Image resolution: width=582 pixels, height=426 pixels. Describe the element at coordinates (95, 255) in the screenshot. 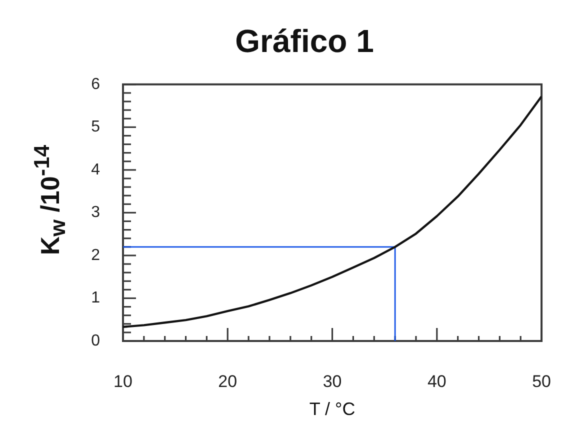

I see `y-tick-label: 2` at that location.